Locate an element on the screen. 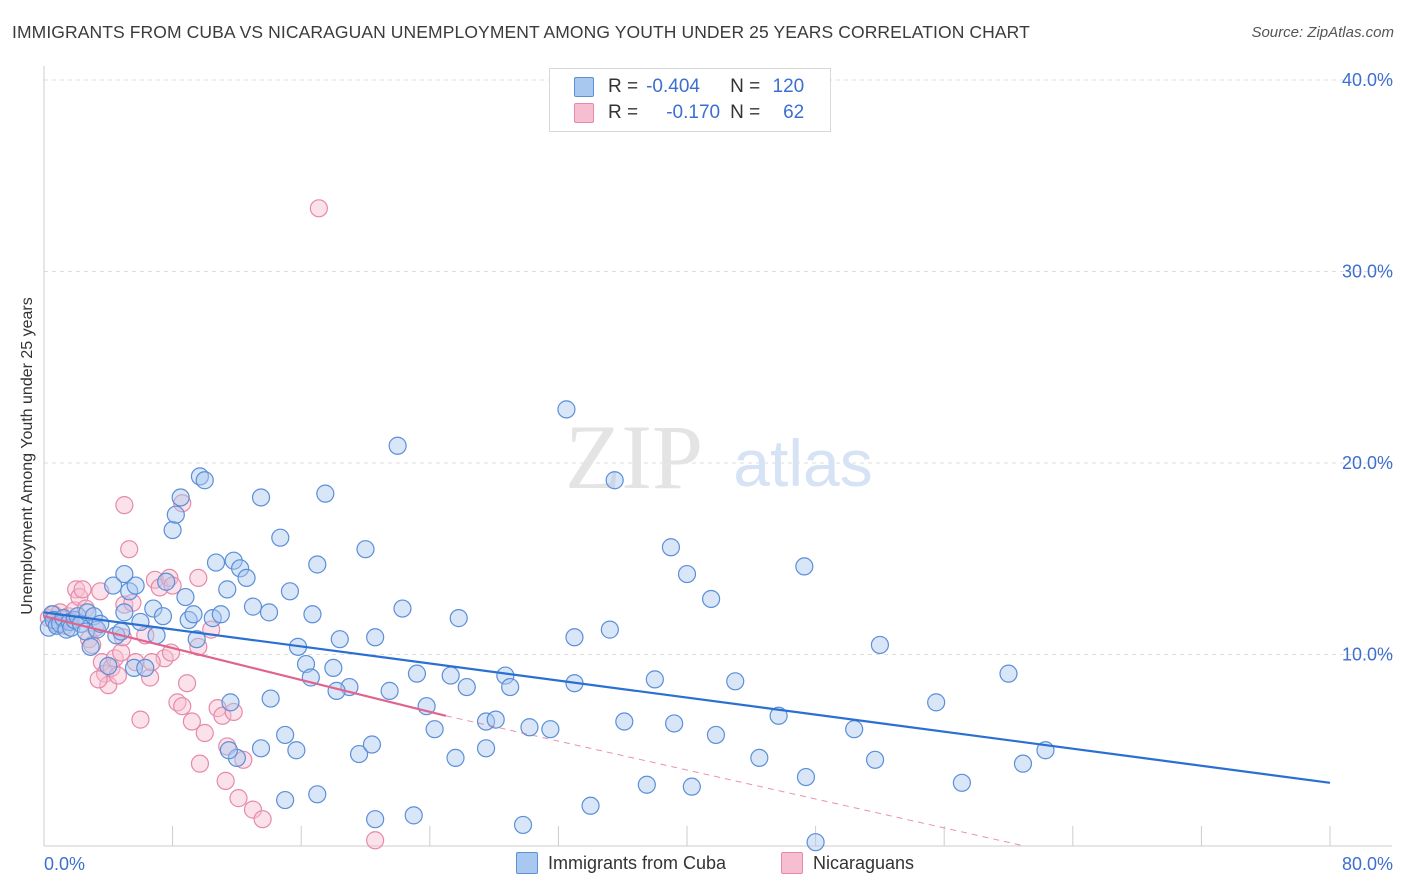  x-axis-tick-labels: 0.0% 80.0% is located at coordinates (718, 864).